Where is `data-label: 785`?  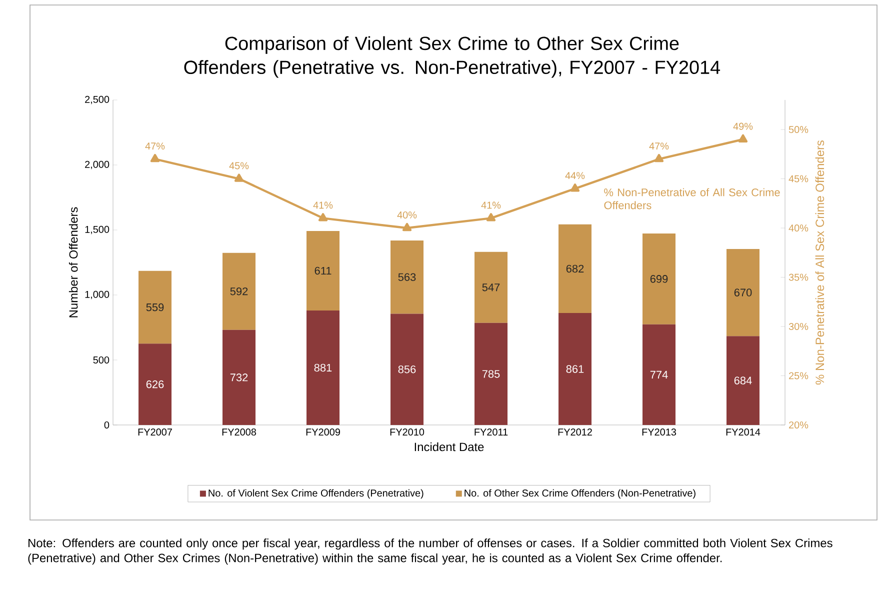
data-label: 785 is located at coordinates (491, 374).